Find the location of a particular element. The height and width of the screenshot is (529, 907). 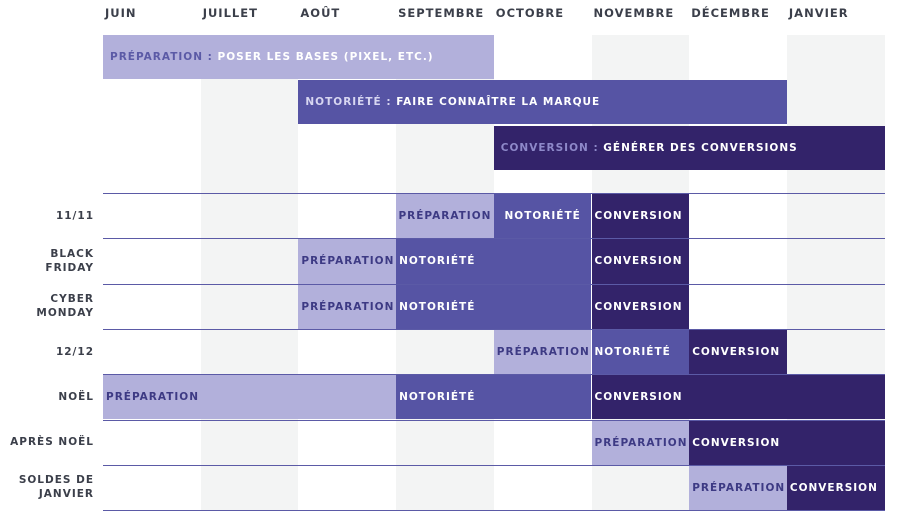

event-label-line: 11/11 is located at coordinates (74, 215).